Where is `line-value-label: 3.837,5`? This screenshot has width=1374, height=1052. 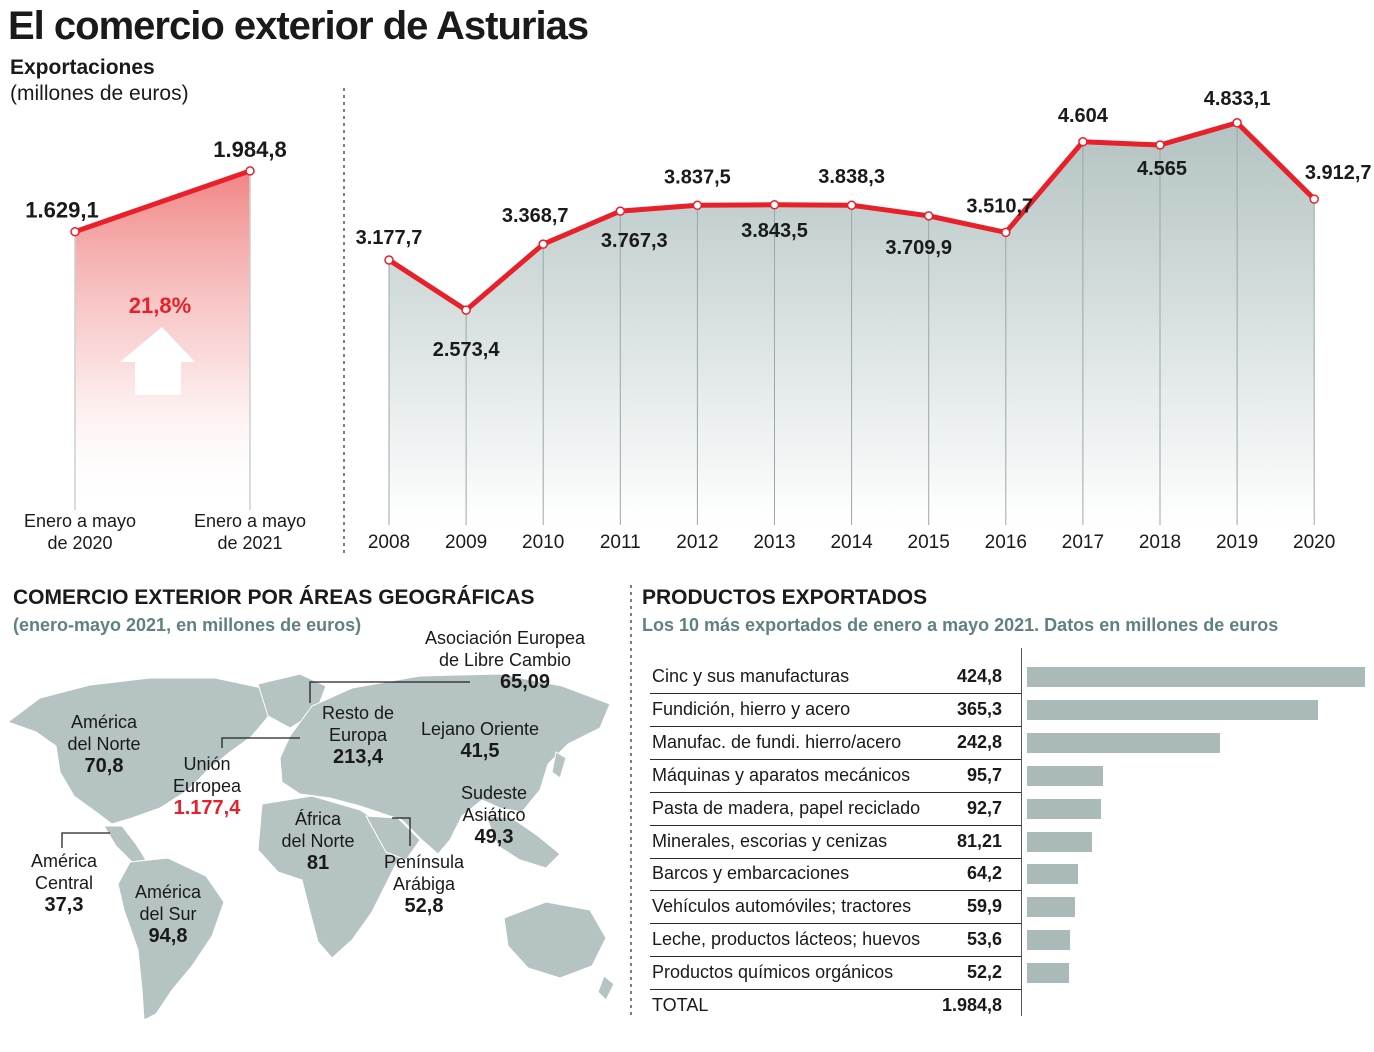
line-value-label: 3.837,5 is located at coordinates (697, 177).